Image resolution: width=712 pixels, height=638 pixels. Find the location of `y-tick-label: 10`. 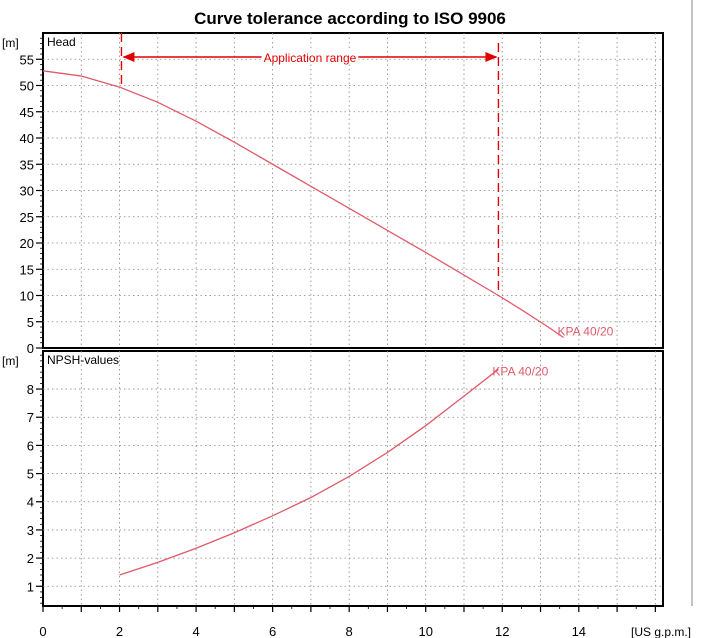

y-tick-label: 10 is located at coordinates (27, 296).